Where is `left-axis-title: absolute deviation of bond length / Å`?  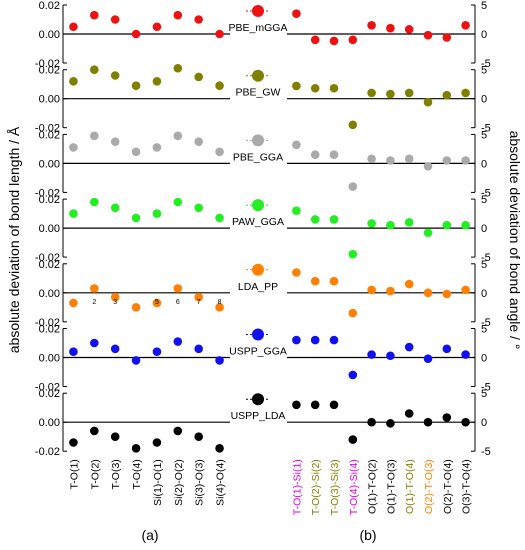
left-axis-title: absolute deviation of bond length / Å is located at coordinates (14, 239).